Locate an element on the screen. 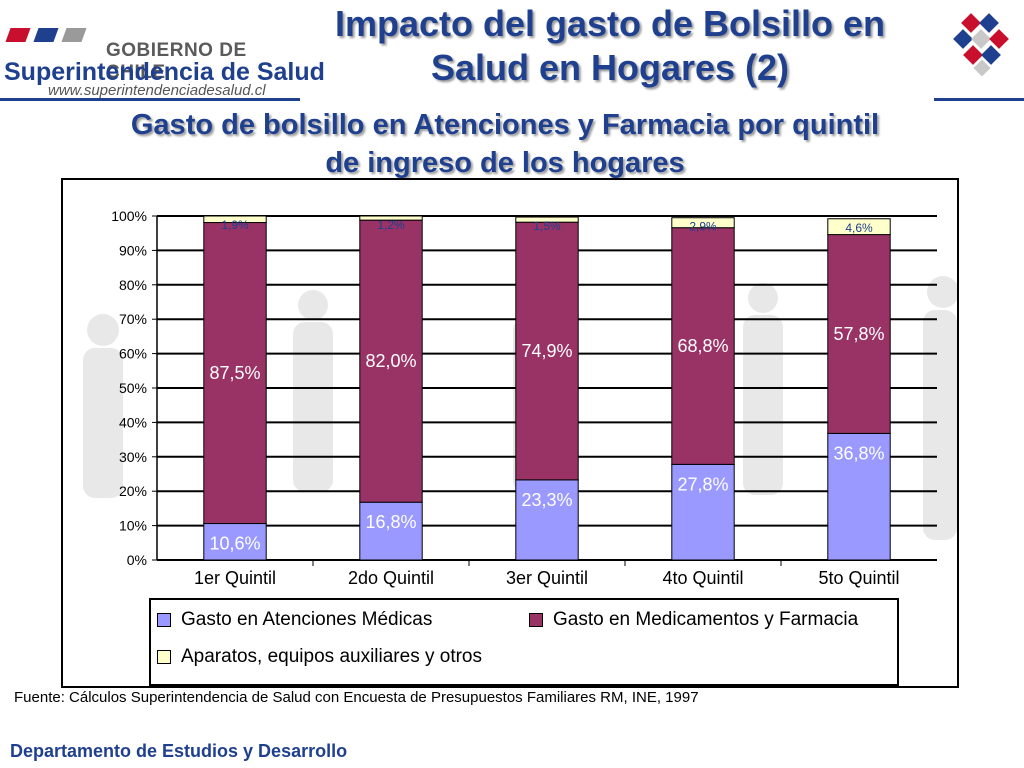 The image size is (1024, 768). data-label-aparatos: 1,5% is located at coordinates (547, 226).